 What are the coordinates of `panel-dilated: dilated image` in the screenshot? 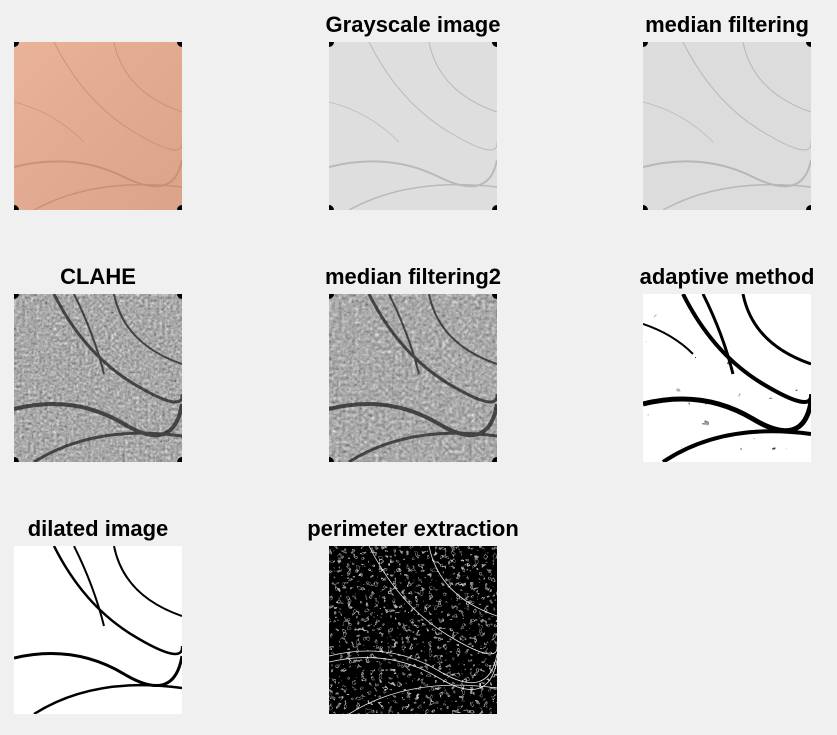 It's located at (98, 615).